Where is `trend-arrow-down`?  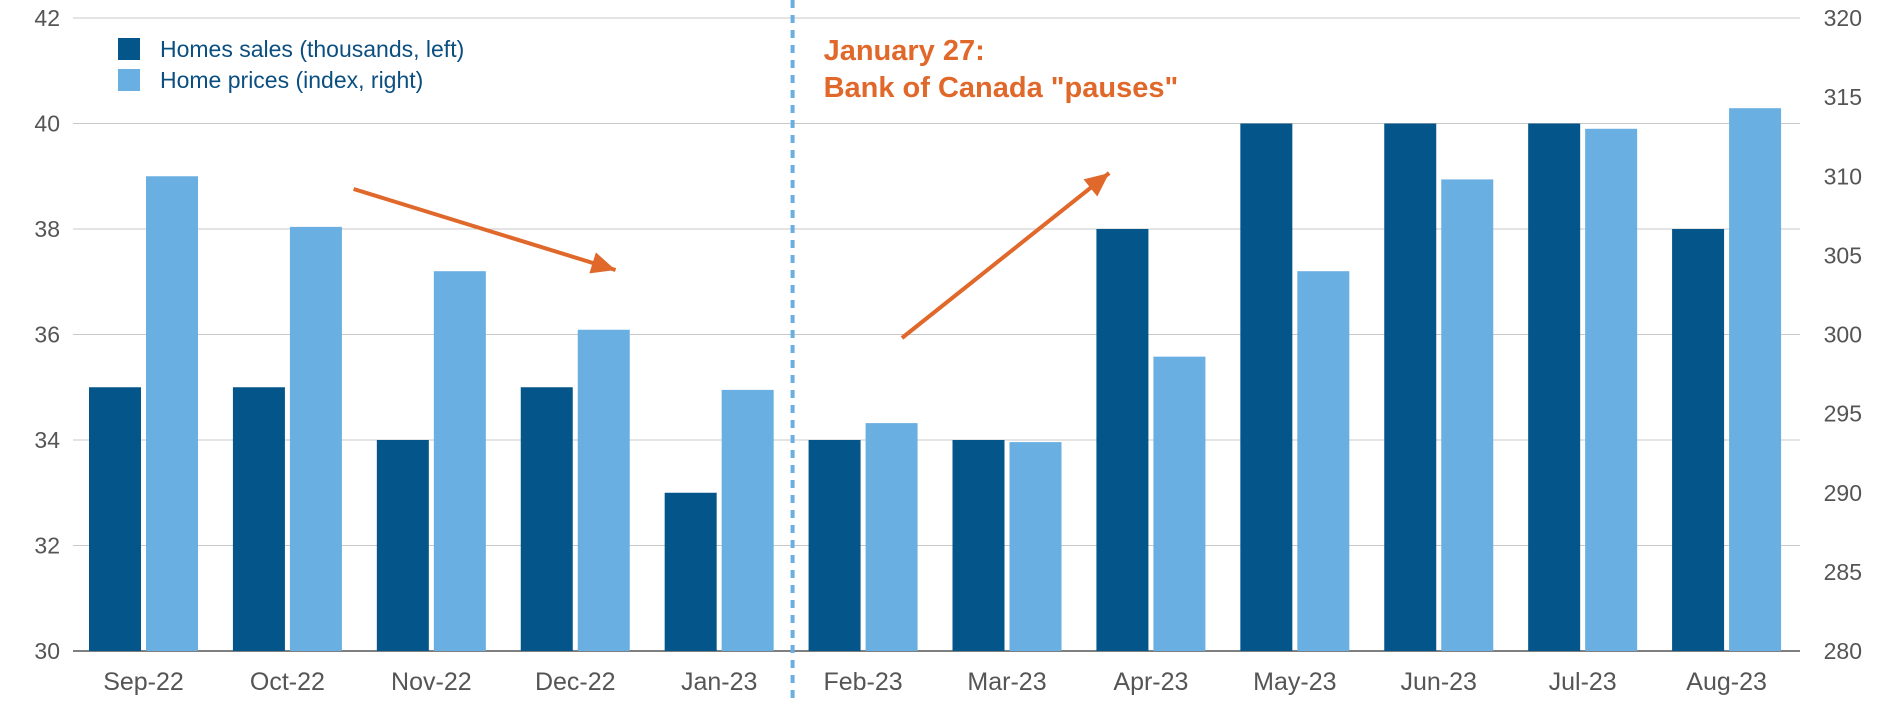
trend-arrow-down is located at coordinates (485, 230).